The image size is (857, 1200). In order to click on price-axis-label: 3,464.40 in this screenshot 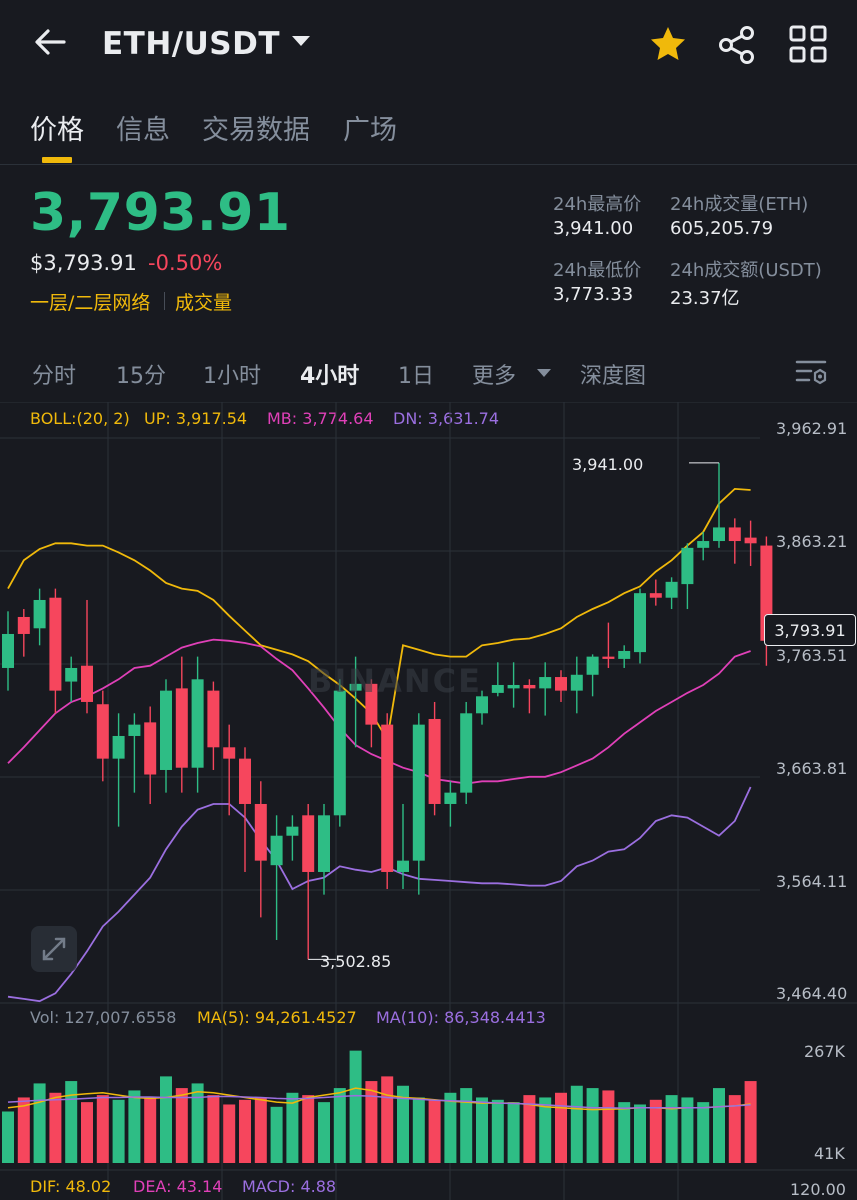, I will do `click(812, 993)`.